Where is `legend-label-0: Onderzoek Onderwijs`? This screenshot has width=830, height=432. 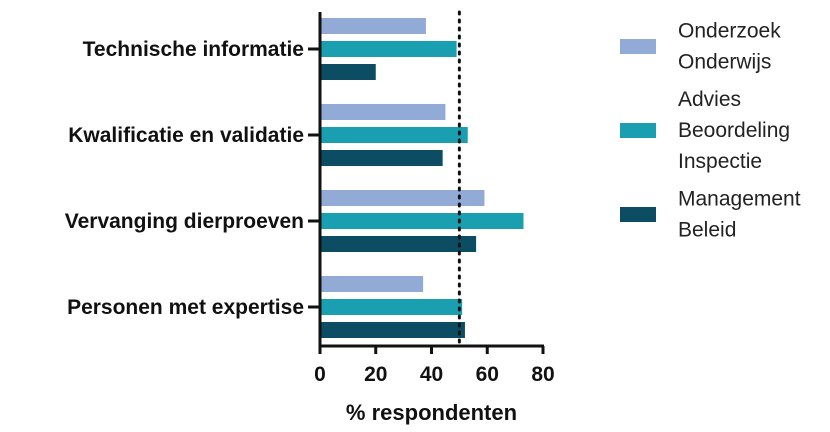 legend-label-0: Onderzoek Onderwijs is located at coordinates (729, 47).